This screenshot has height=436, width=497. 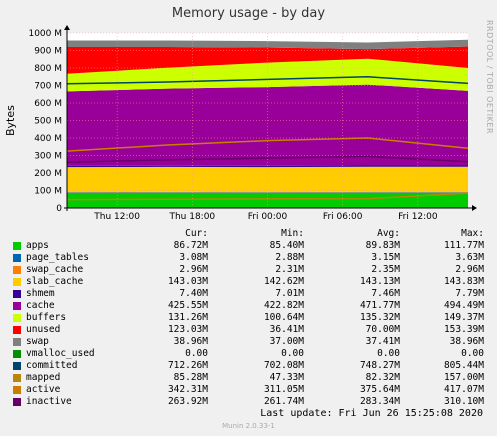 I want to click on legend-row-mapped: mapped 85.28M 47.33M 82.32M 157.00M, so click(x=249, y=378).